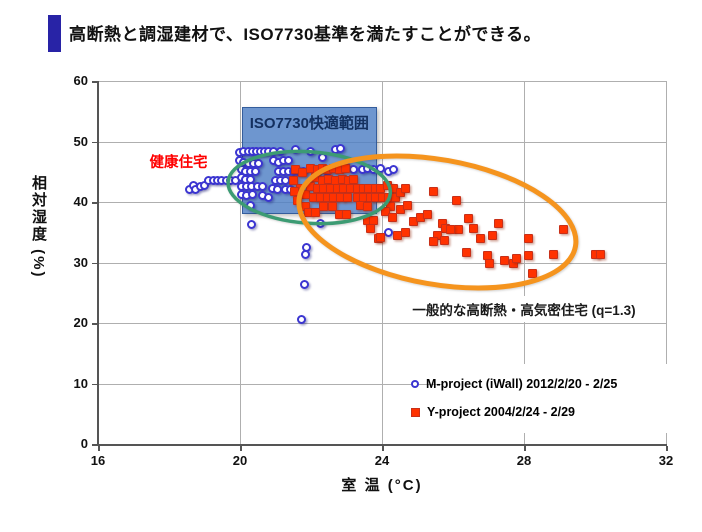 This screenshot has height=532, width=702. I want to click on m-project-circle-marker-icon, so click(415, 384).